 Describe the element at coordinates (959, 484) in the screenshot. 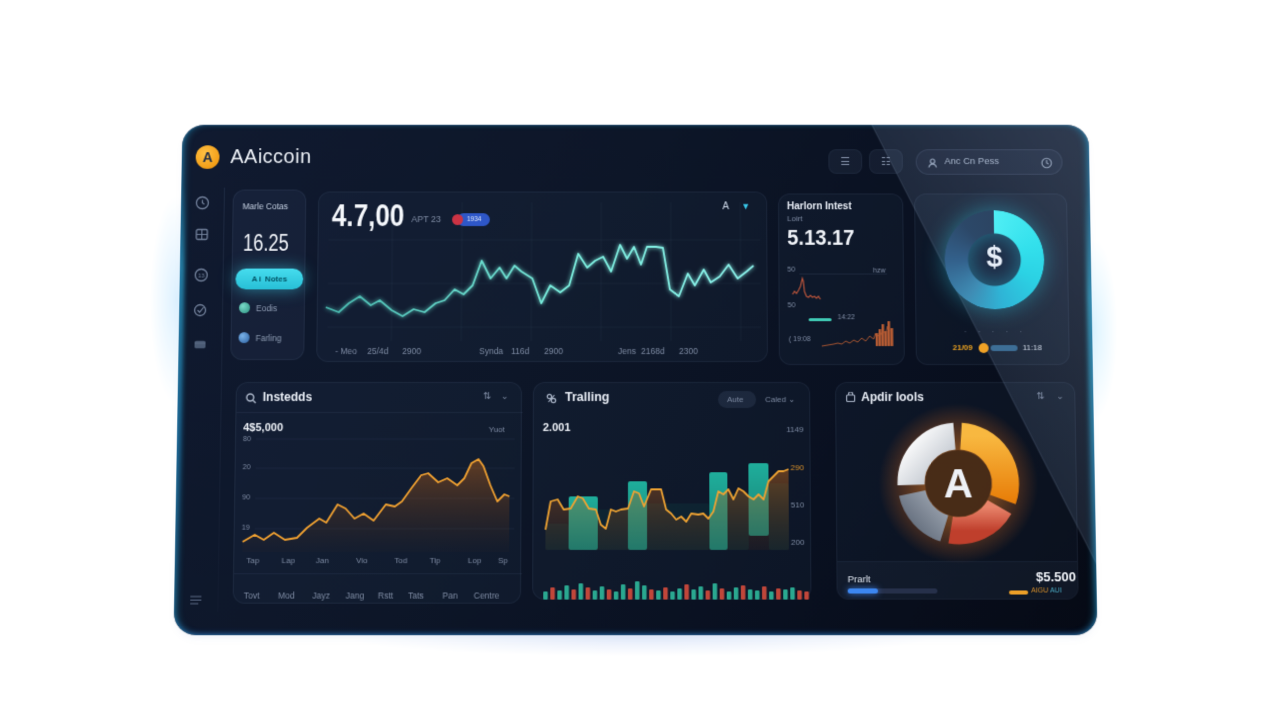

I see `svg-text: A` at that location.